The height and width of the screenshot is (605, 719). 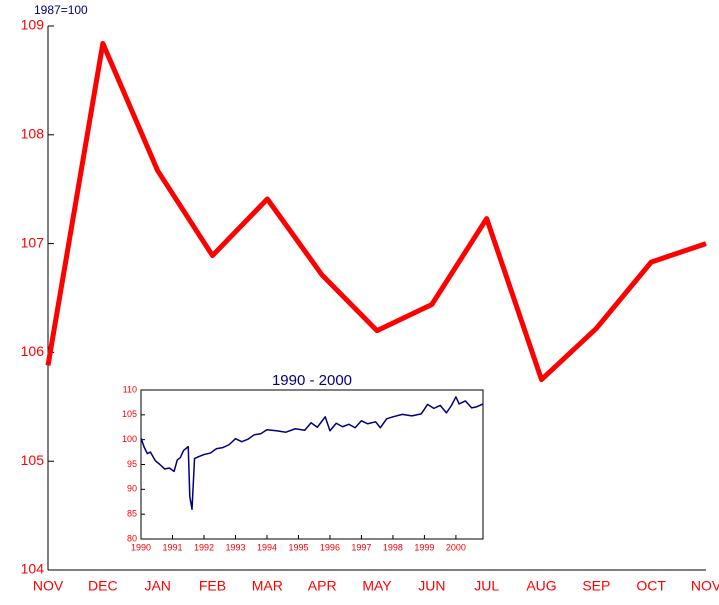 I want to click on y-tick-label: 108, so click(x=33, y=134).